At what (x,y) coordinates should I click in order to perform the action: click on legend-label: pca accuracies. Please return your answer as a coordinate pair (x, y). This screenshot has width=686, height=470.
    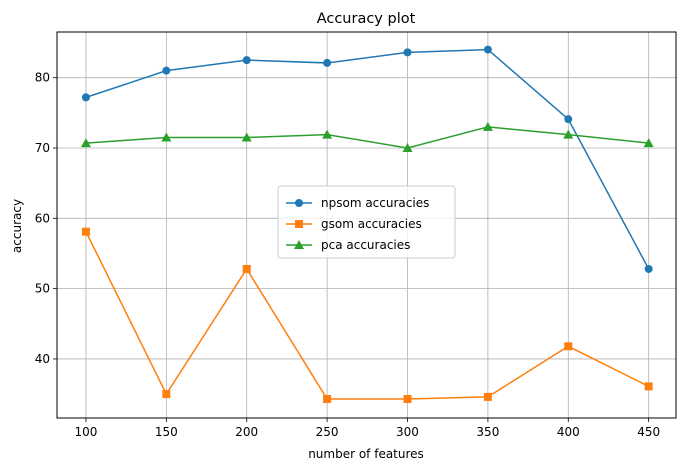
    Looking at the image, I should click on (365, 245).